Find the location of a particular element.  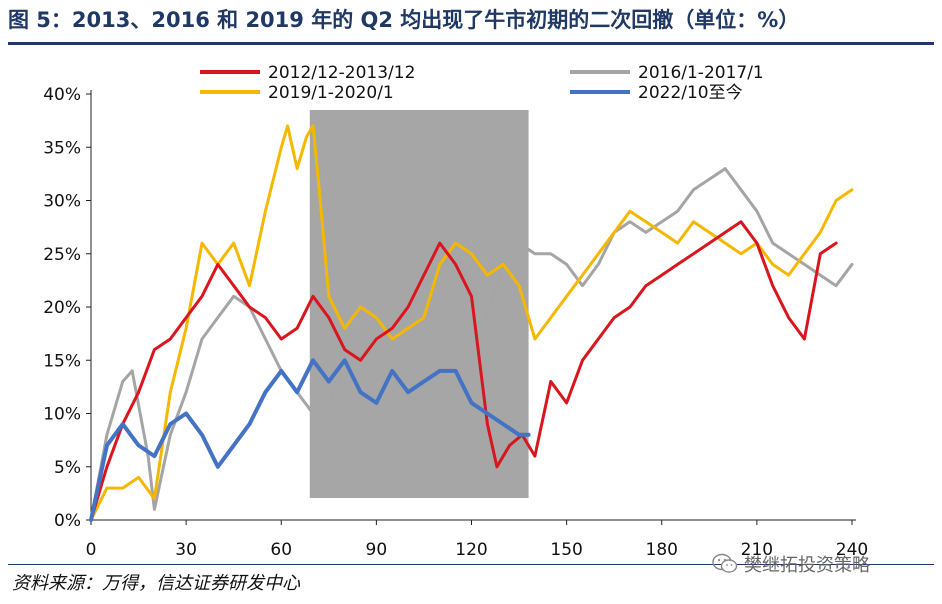

y-tick-label: 25% is located at coordinates (62, 255).